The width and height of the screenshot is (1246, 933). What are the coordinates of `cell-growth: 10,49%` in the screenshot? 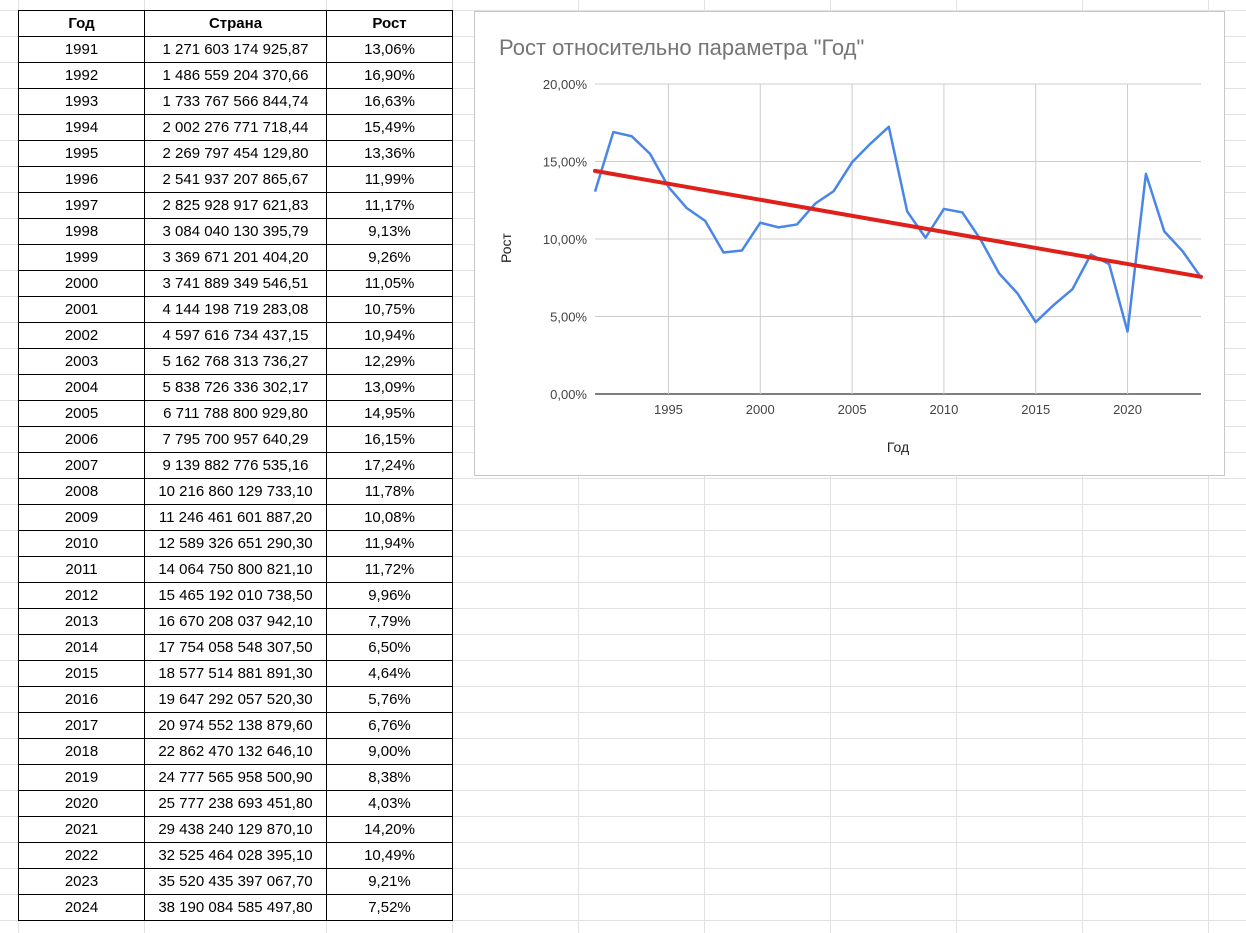 It's located at (389, 855).